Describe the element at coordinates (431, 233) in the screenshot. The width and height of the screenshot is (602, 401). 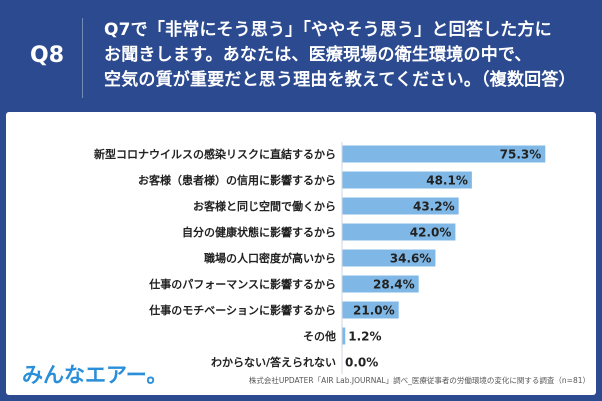
I see `value-label: 42.0%` at that location.